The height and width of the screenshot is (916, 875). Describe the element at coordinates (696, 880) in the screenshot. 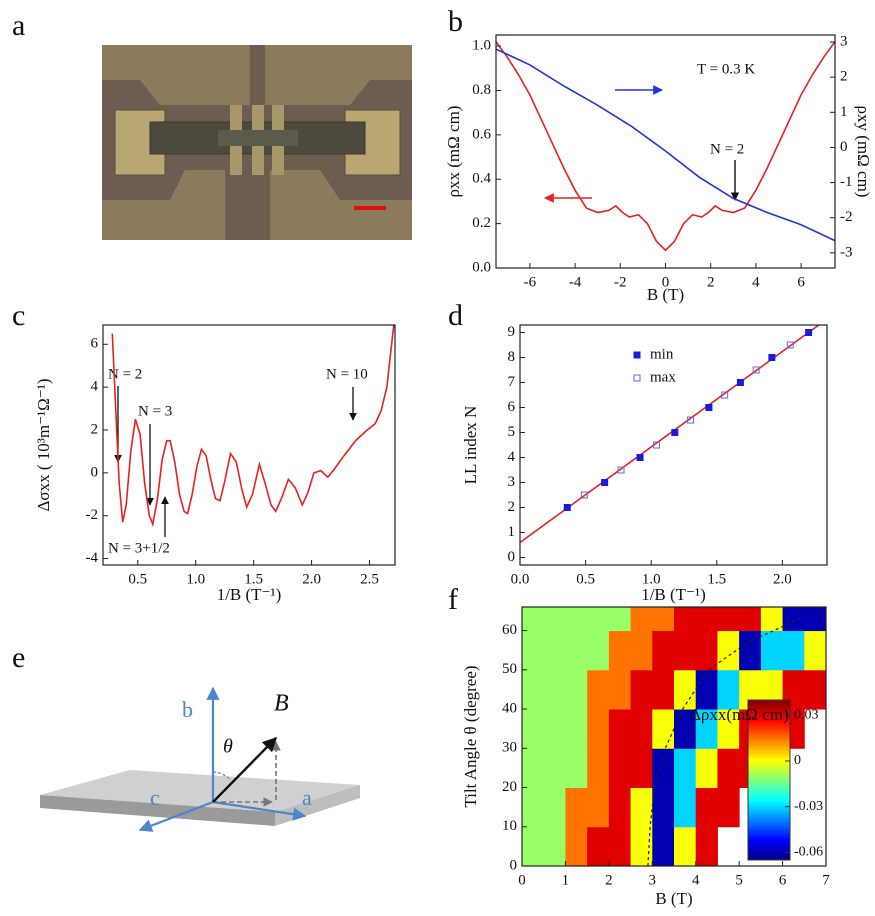

I see `x-tick-label: 4` at that location.